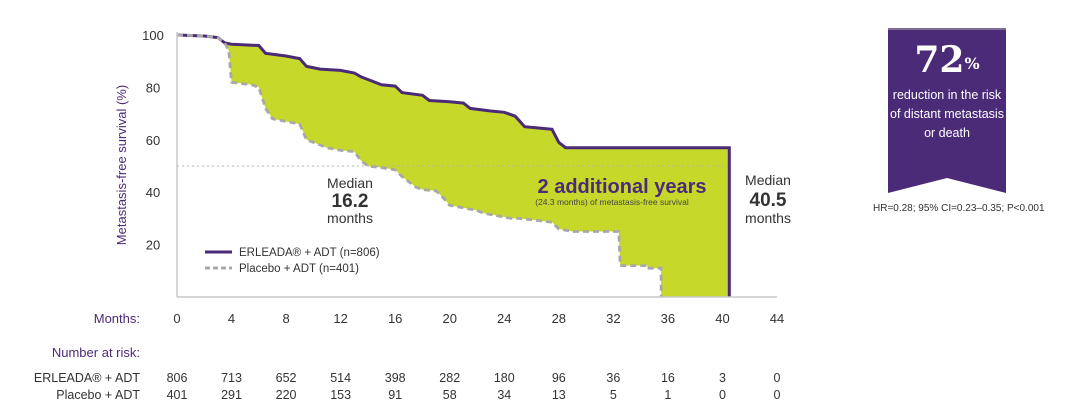  What do you see at coordinates (504, 378) in the screenshot?
I see `risk-cell: 180` at bounding box center [504, 378].